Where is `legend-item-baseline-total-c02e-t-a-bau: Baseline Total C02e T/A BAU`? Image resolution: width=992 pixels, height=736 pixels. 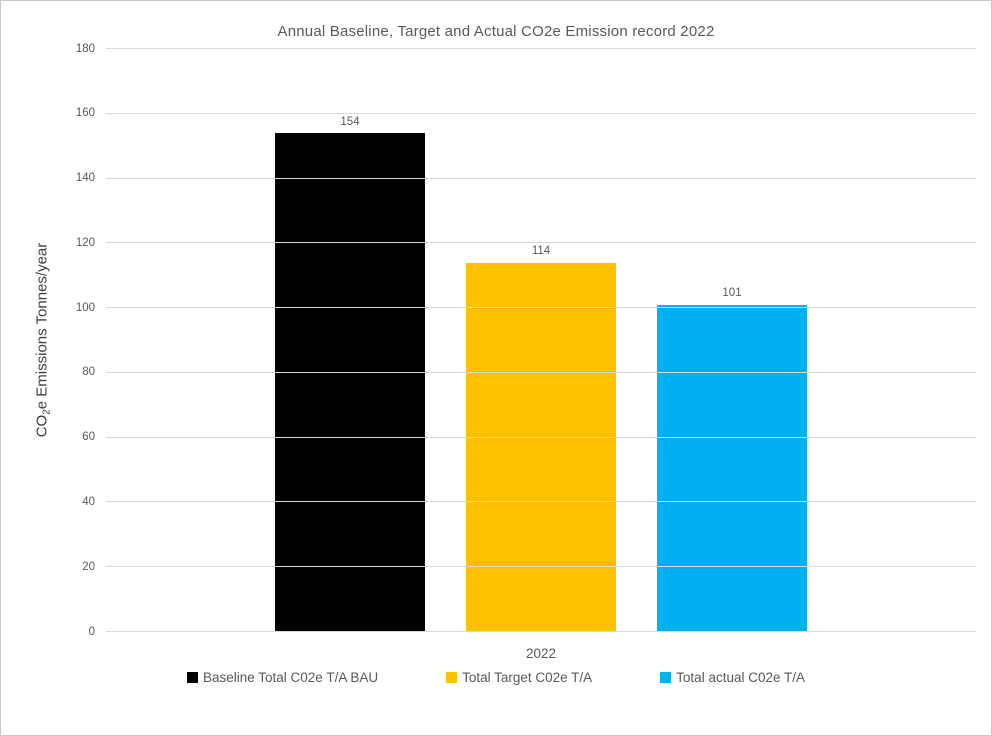 legend-item-baseline-total-c02e-t-a-bau: Baseline Total C02e T/A BAU is located at coordinates (282, 677).